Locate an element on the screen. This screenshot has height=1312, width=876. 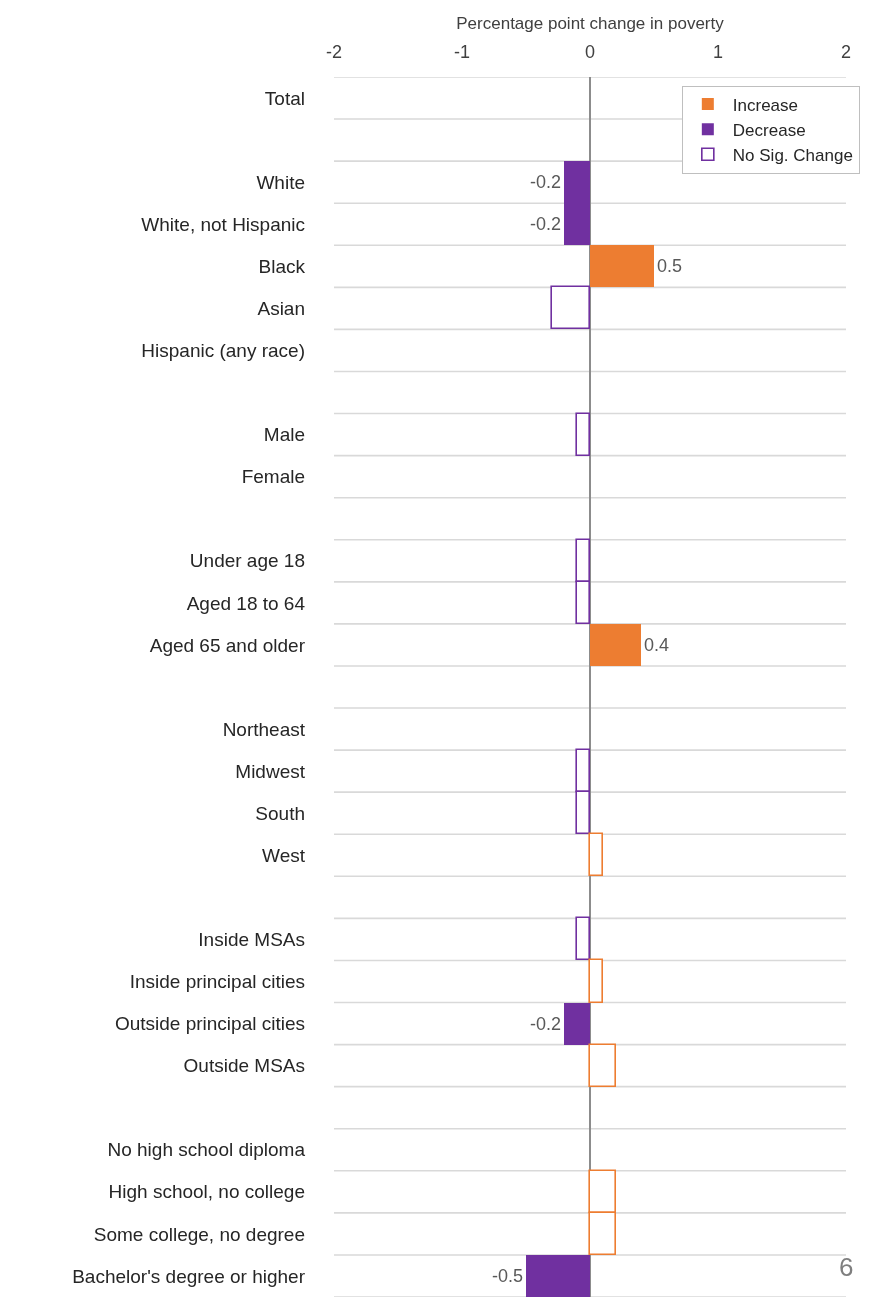
y-tick-label: Black is located at coordinates (282, 266).